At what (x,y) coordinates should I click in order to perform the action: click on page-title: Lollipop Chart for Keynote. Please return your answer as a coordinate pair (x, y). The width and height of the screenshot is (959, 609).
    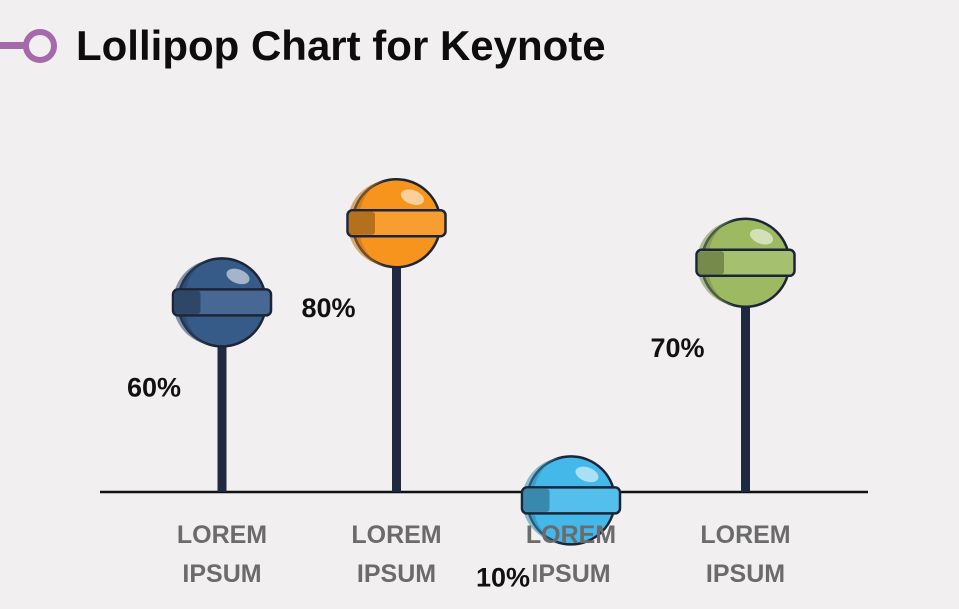
    Looking at the image, I should click on (341, 45).